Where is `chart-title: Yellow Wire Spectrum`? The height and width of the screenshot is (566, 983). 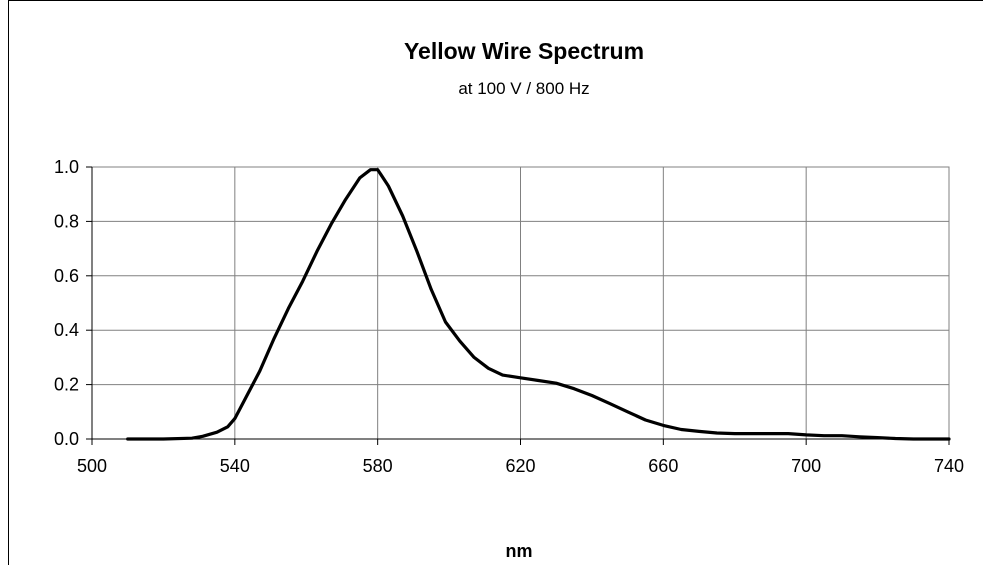 chart-title: Yellow Wire Spectrum is located at coordinates (524, 51).